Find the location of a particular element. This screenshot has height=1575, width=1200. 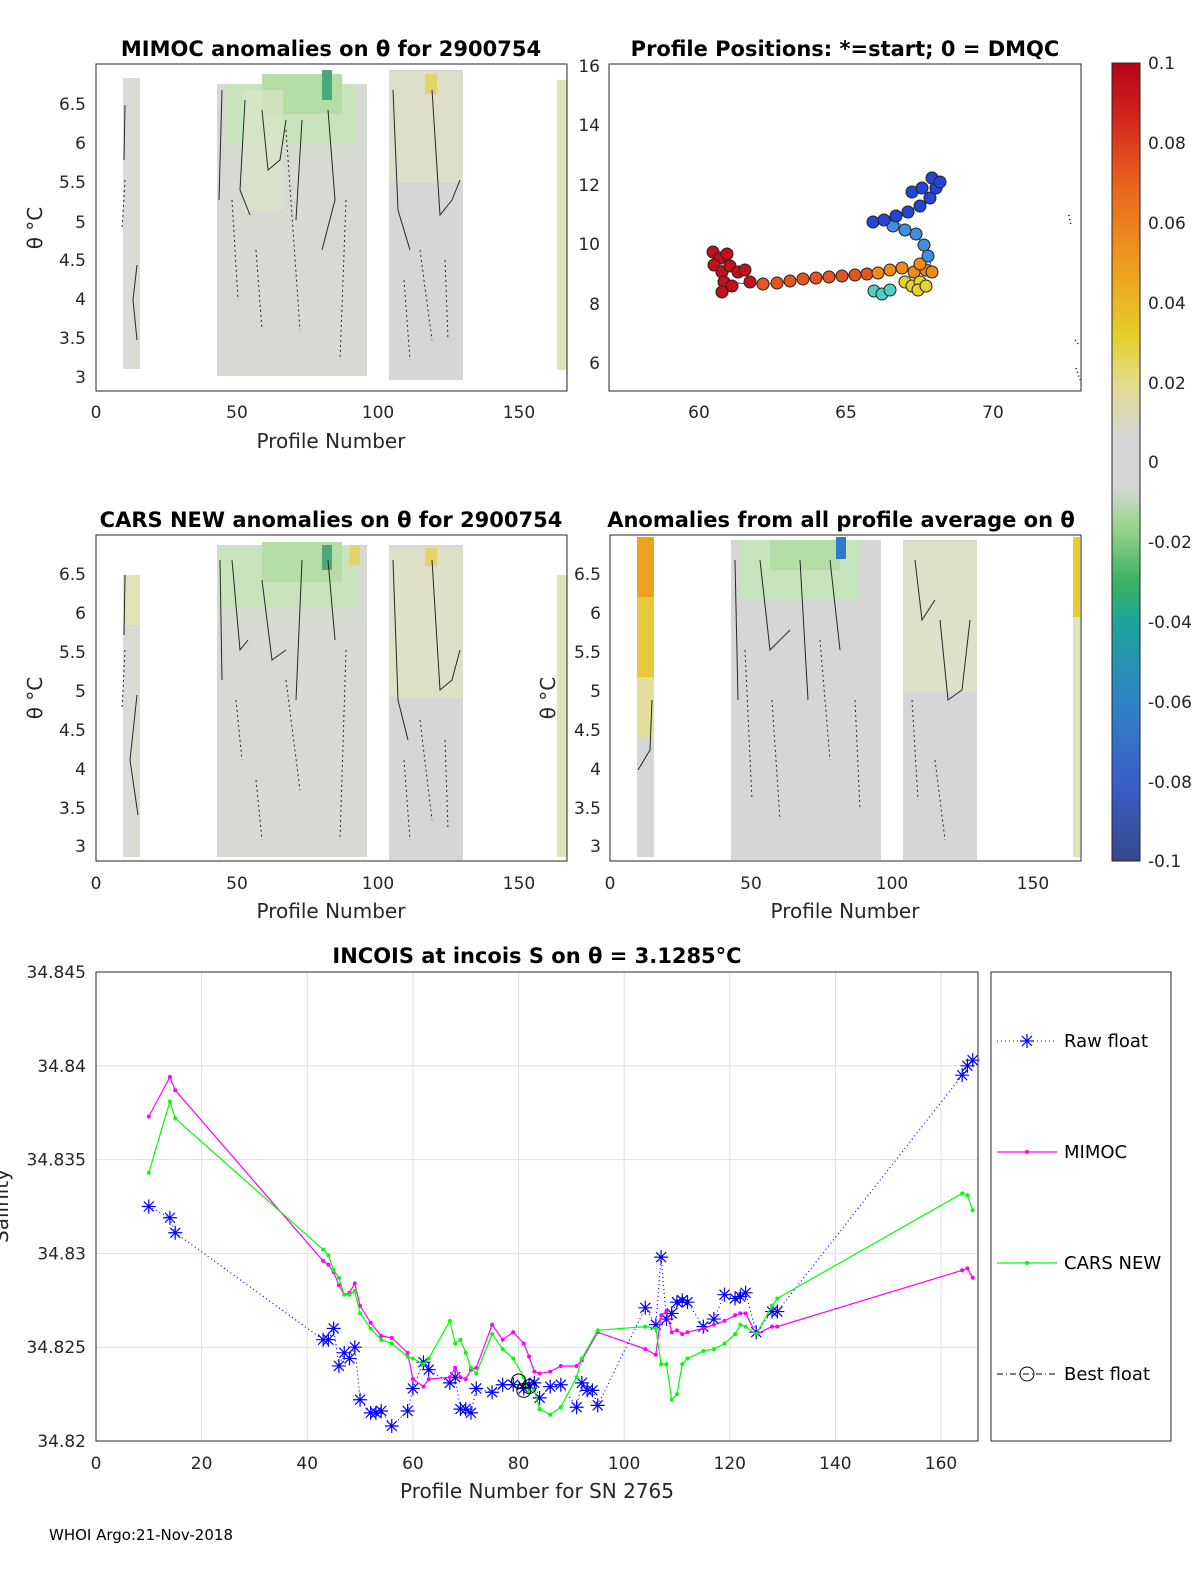

mimoc-axes is located at coordinates (331, 227).